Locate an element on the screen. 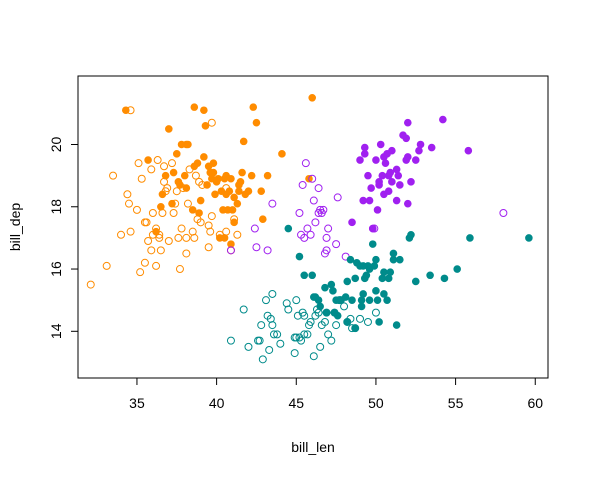  x-tick-label: 55 is located at coordinates (456, 403).